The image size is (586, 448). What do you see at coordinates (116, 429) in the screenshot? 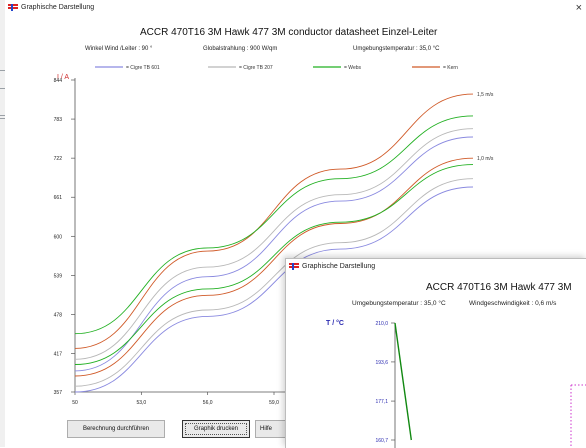
I see `calculate-button: Berechnung durchführen` at bounding box center [116, 429].